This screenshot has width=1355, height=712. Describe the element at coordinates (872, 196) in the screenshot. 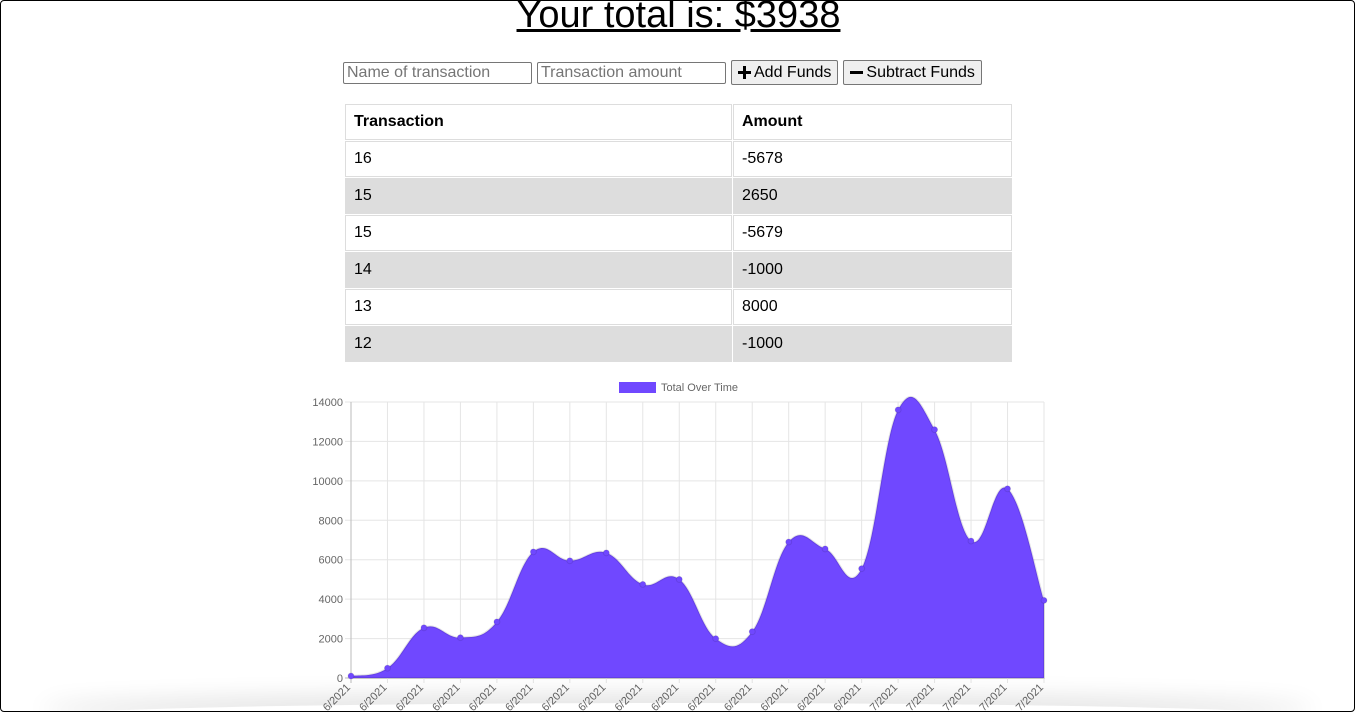

I see `transaction-amount-cell: 2650` at that location.